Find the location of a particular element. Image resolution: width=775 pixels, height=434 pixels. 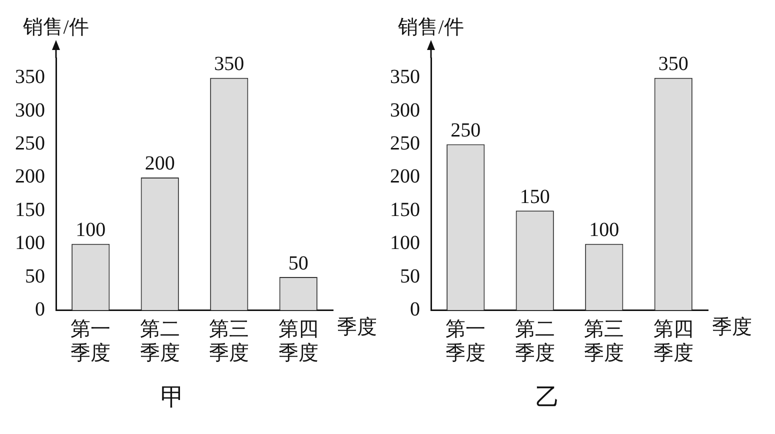

data-label: 150 is located at coordinates (535, 197).